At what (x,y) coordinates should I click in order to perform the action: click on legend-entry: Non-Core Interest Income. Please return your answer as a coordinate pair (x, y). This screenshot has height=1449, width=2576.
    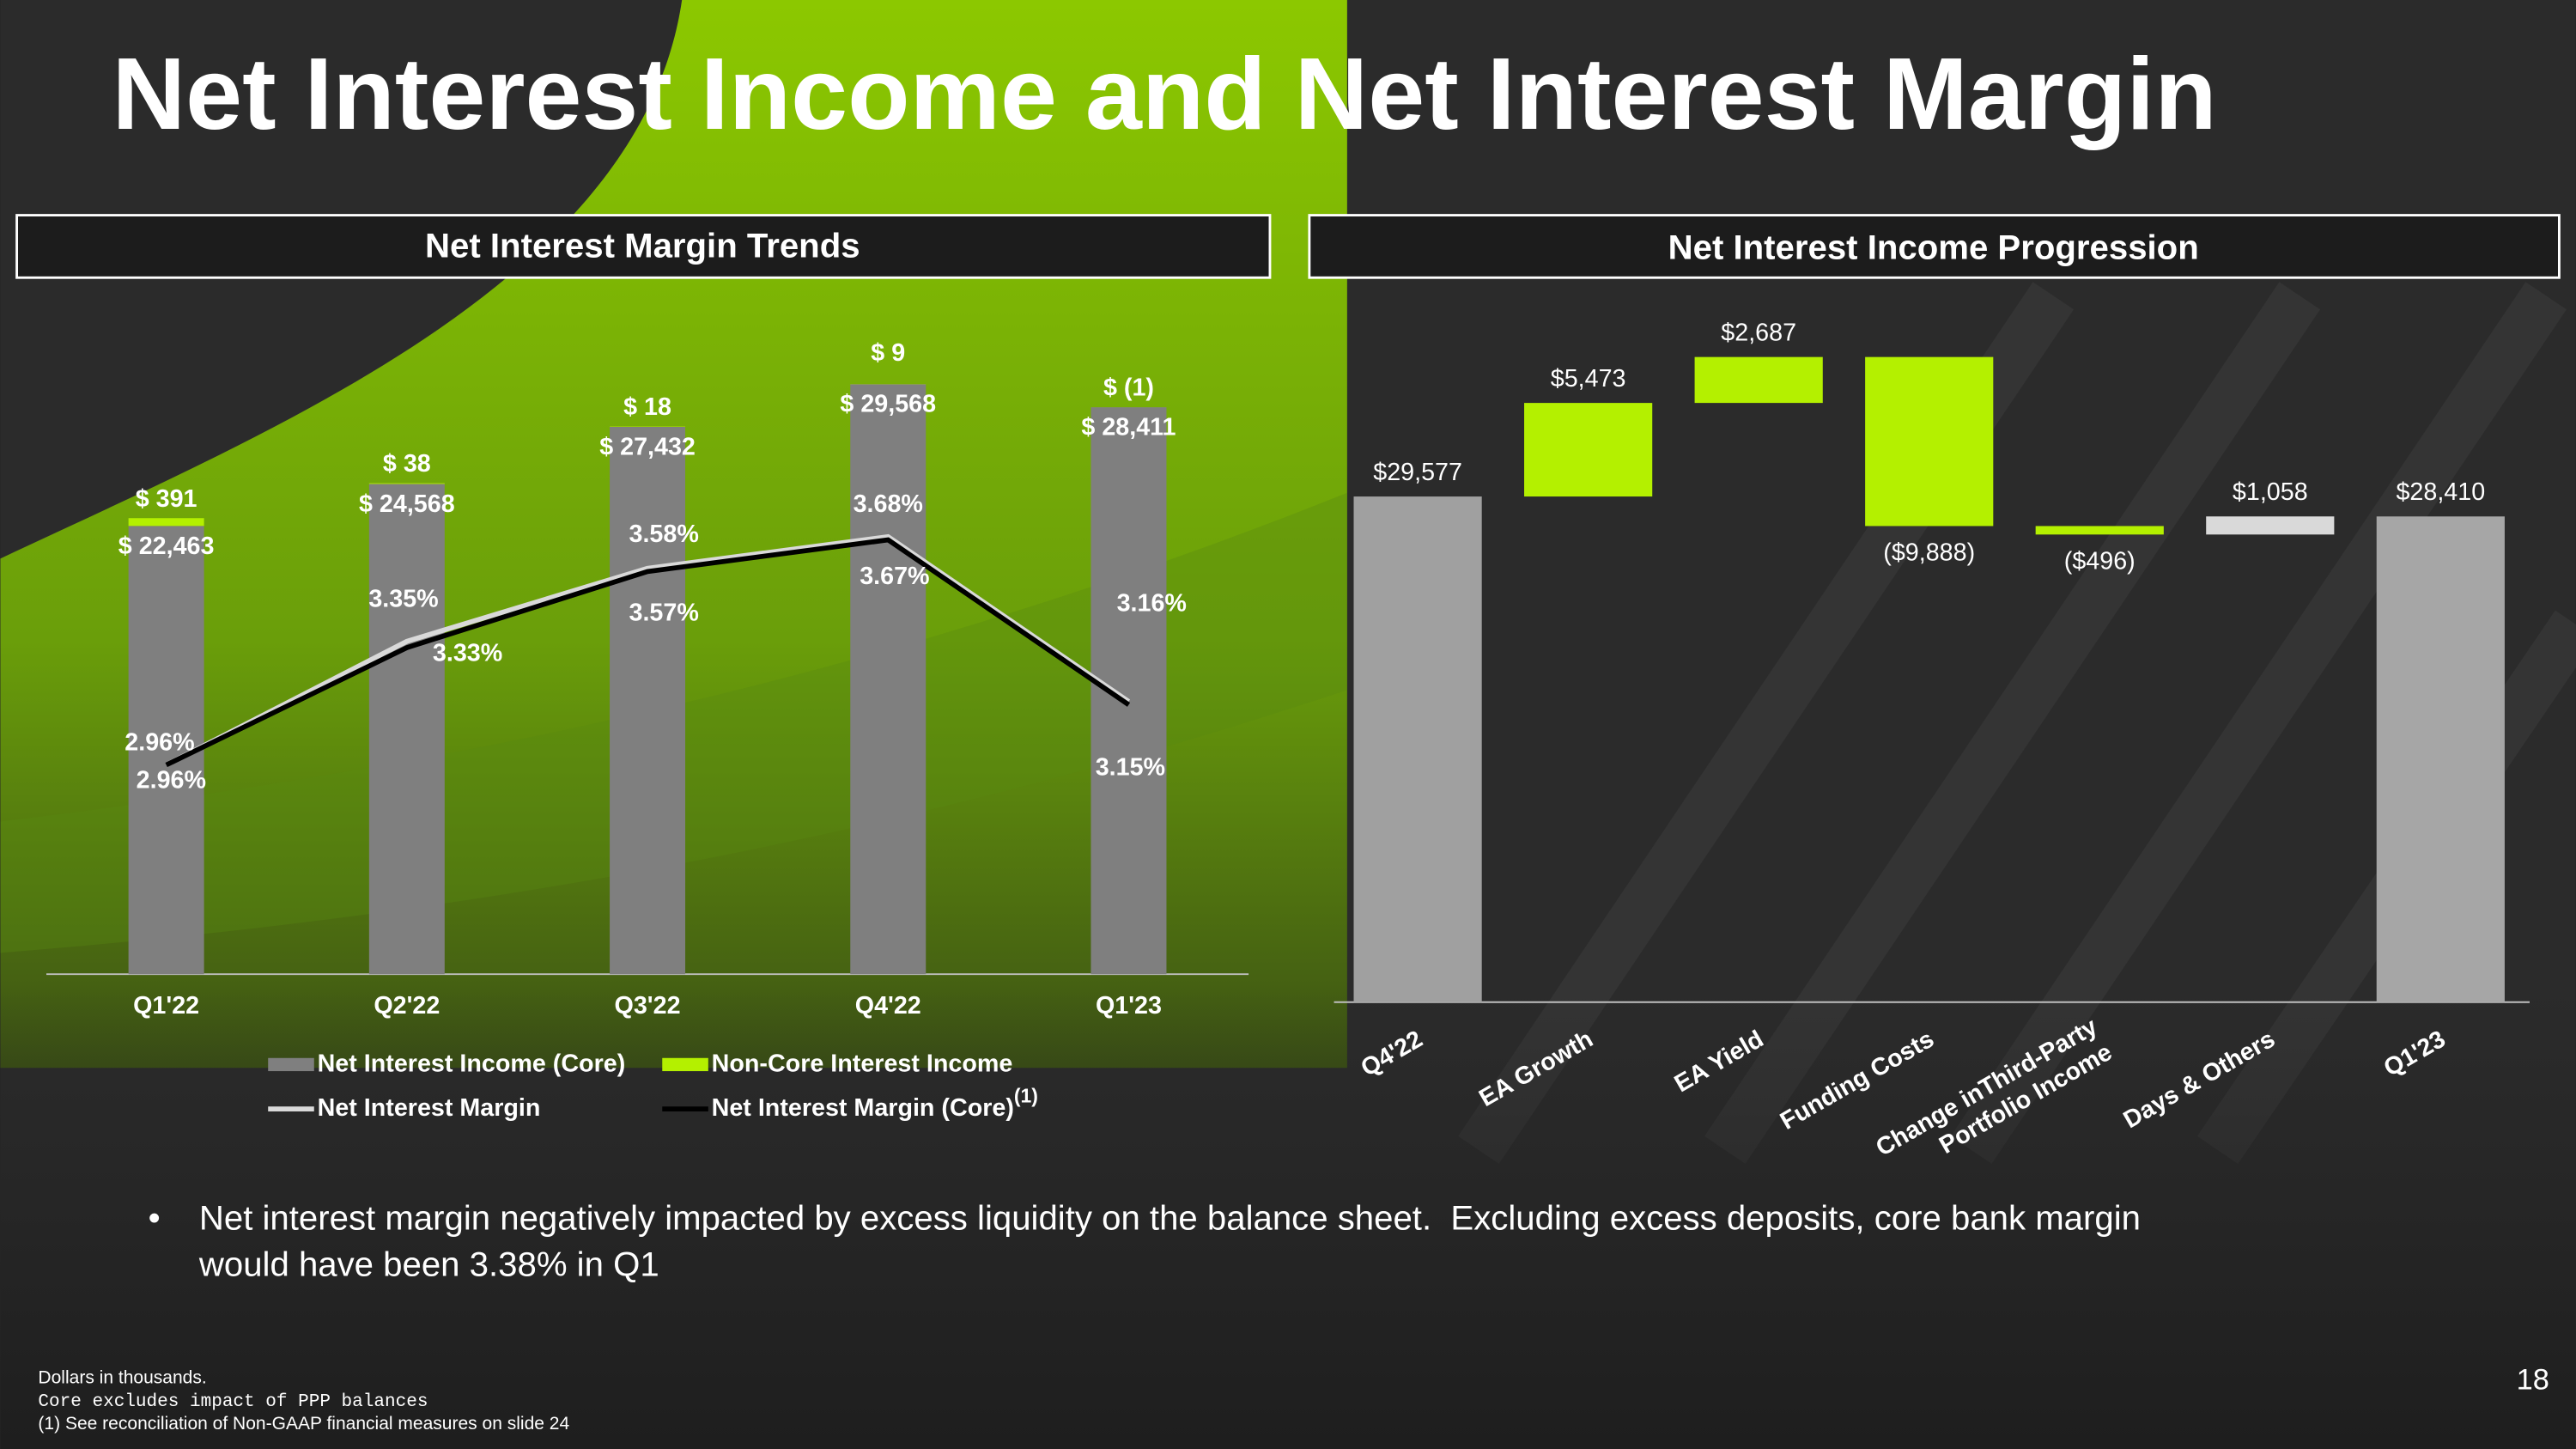
    Looking at the image, I should click on (863, 1063).